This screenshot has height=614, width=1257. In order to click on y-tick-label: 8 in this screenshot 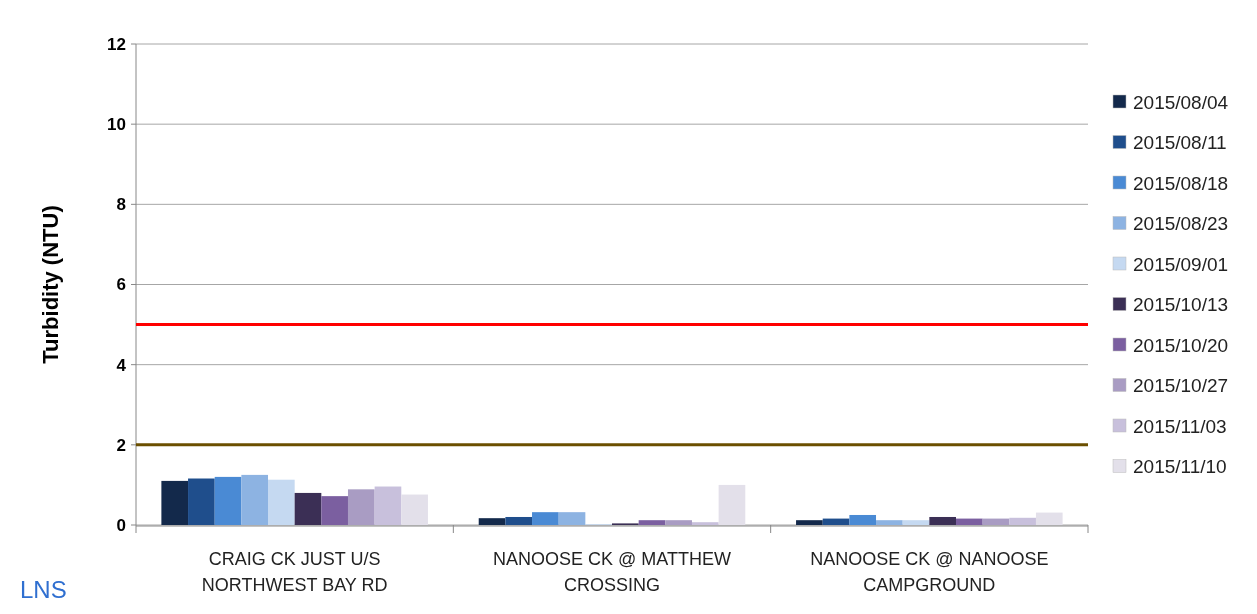, I will do `click(121, 205)`.